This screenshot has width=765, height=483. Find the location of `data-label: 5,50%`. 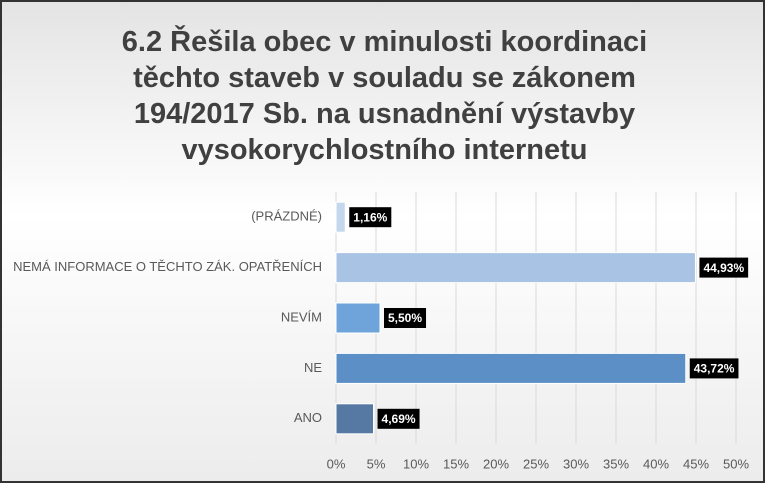

data-label: 5,50% is located at coordinates (405, 318).